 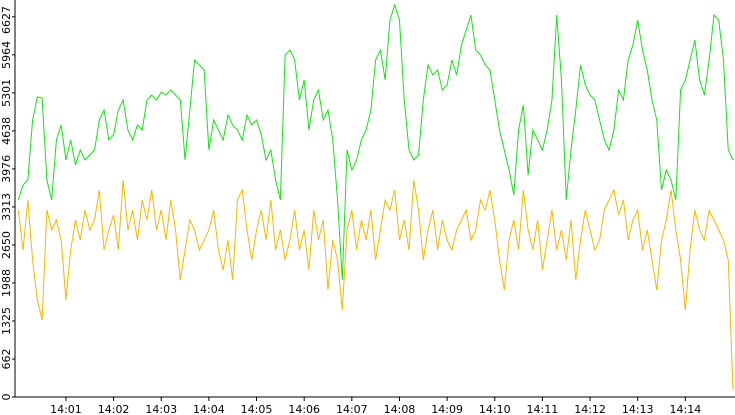 I want to click on y-tick-label: 1325, so click(x=6, y=321).